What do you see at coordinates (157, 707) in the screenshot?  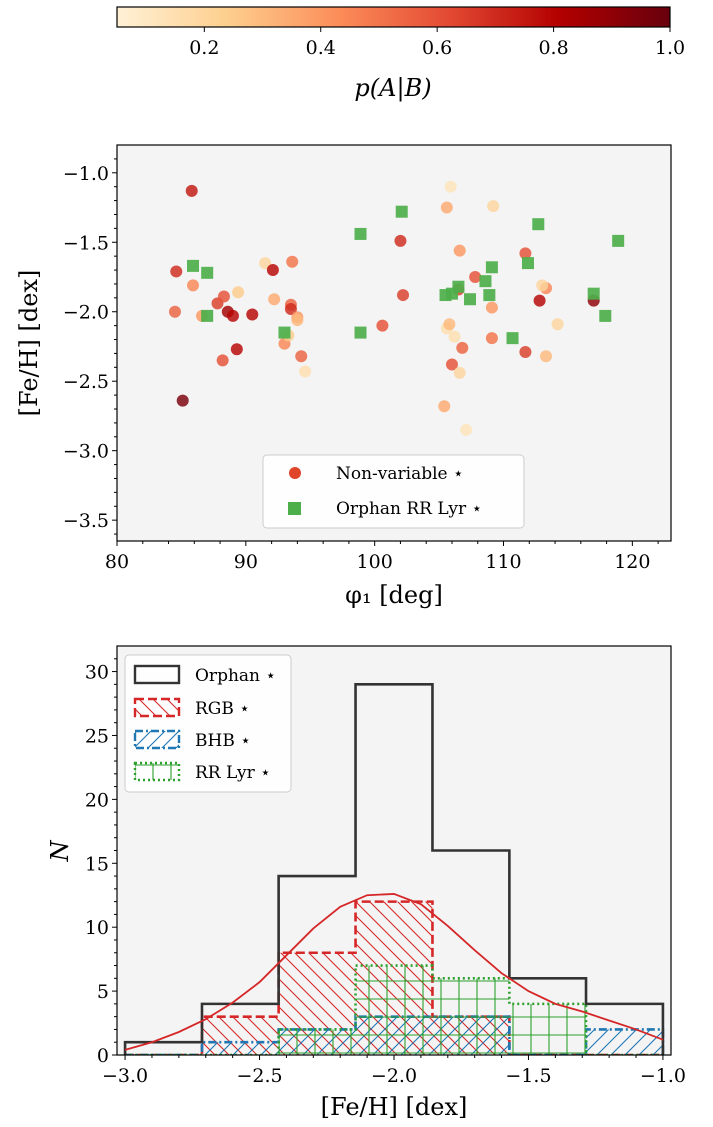 I see `legend-rgb-swatch` at bounding box center [157, 707].